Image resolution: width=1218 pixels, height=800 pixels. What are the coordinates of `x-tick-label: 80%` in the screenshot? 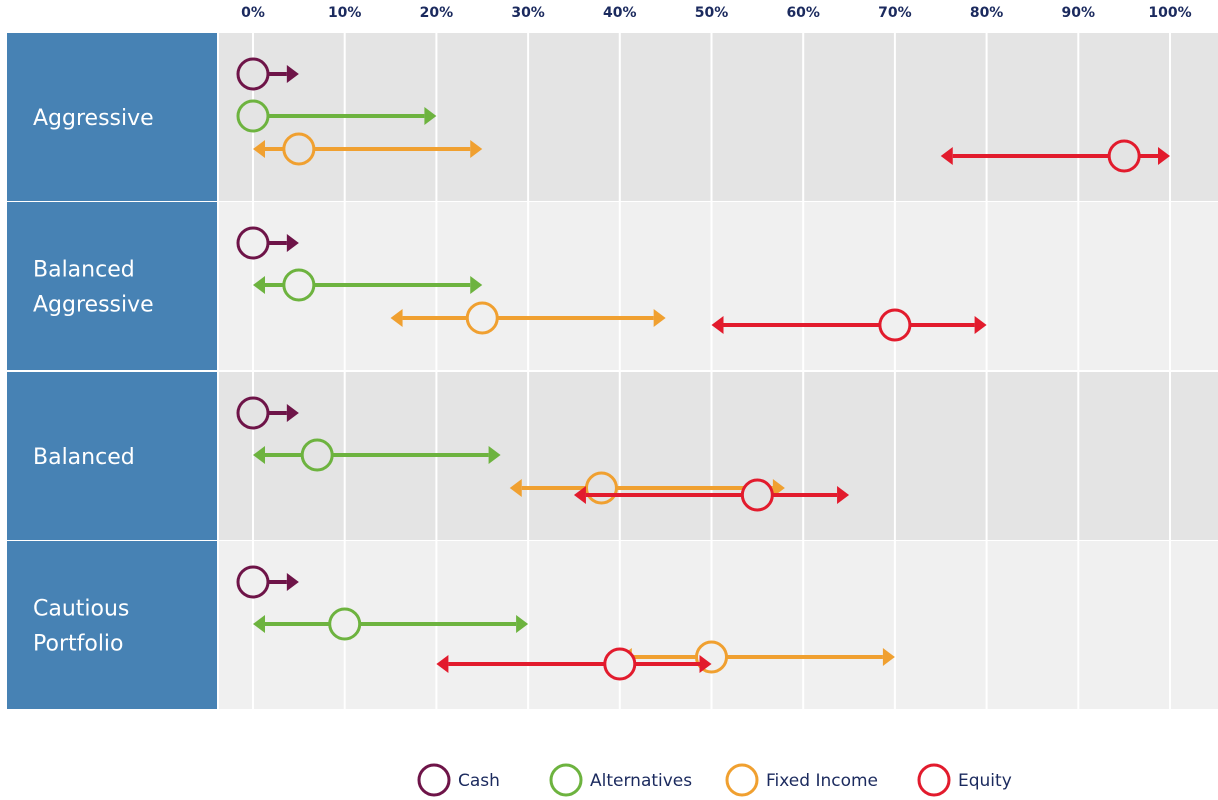 It's located at (987, 13).